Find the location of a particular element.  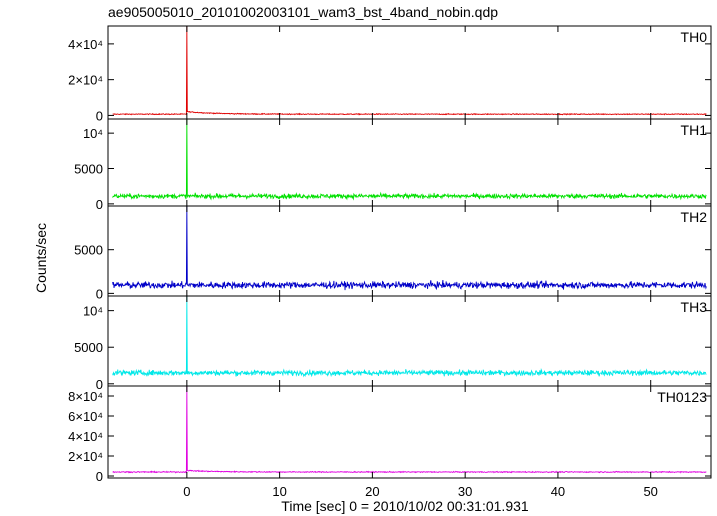

panel-name-label: TH0 is located at coordinates (694, 37).